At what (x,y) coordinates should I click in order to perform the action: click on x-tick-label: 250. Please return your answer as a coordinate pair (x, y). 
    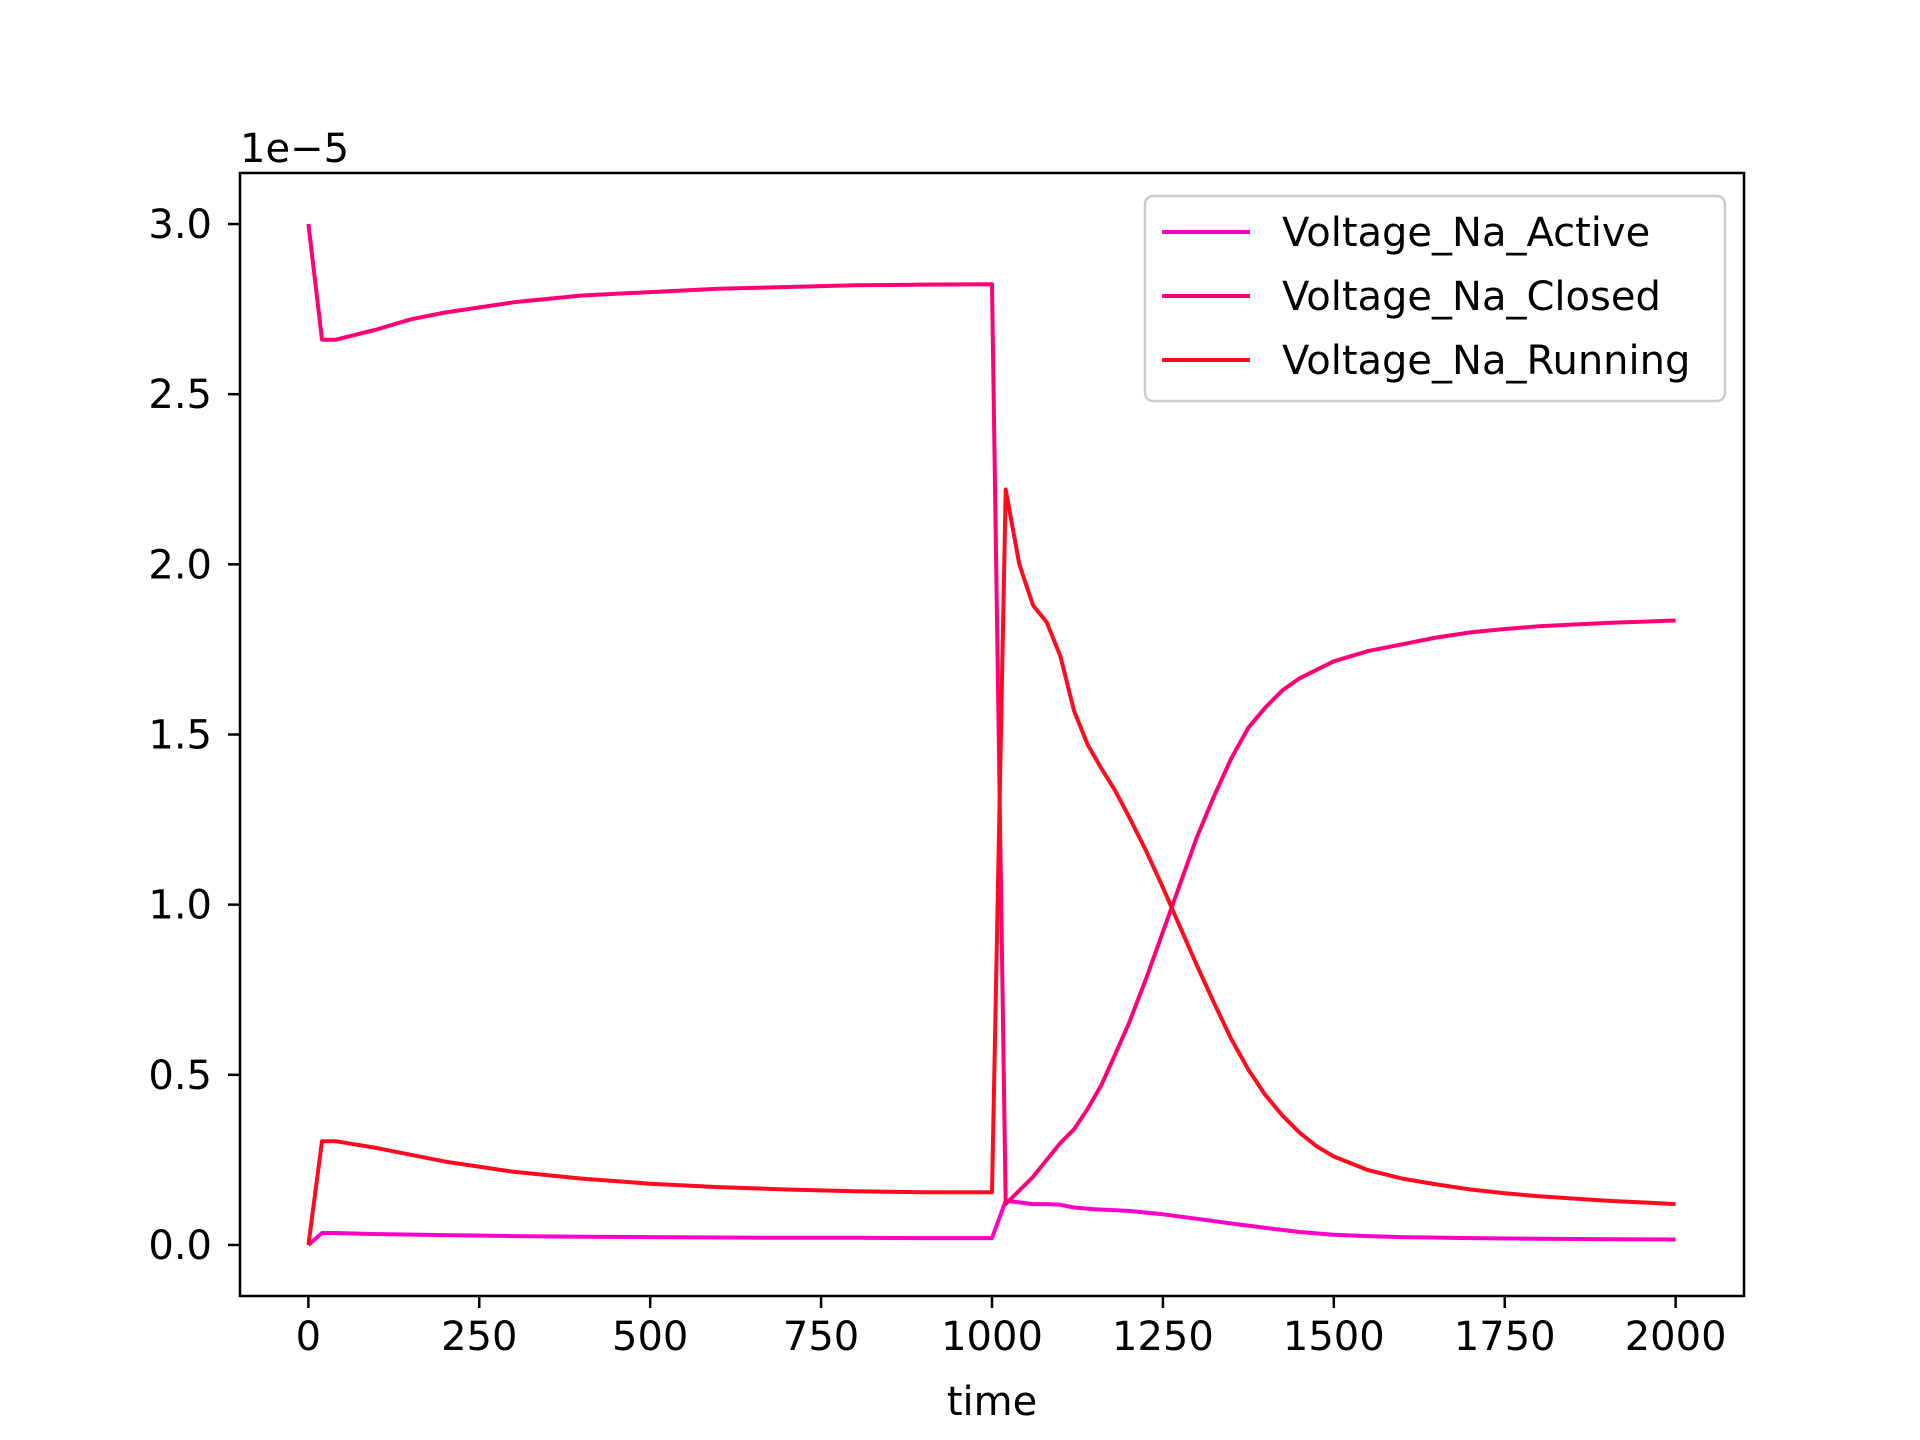
    Looking at the image, I should click on (479, 1337).